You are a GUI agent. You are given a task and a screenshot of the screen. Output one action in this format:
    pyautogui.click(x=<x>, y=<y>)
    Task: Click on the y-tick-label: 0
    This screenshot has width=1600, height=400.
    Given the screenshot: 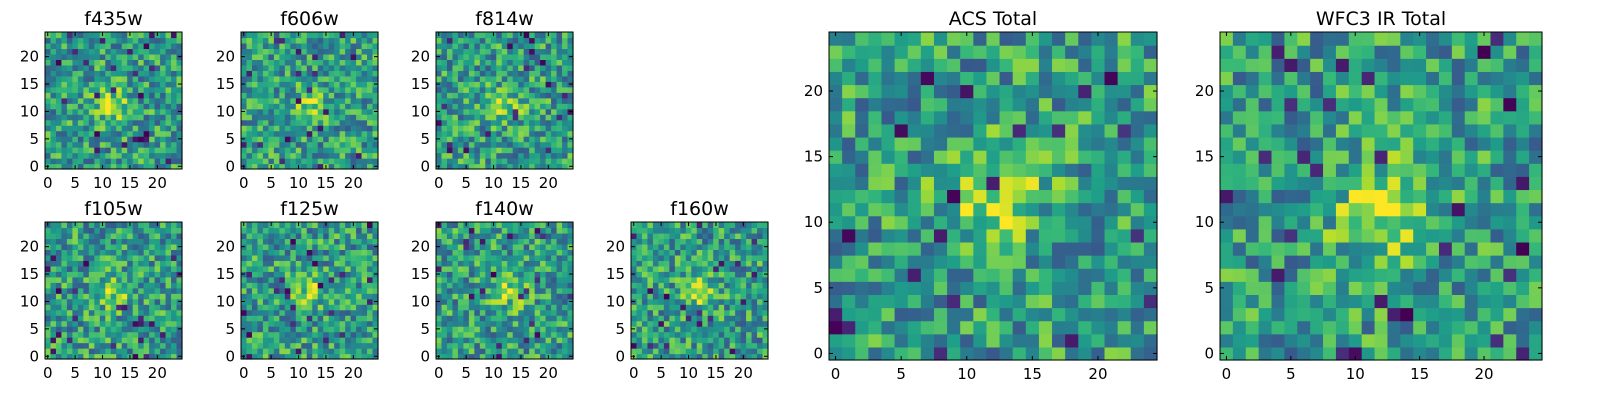 What is the action you would take?
    pyautogui.click(x=230, y=166)
    